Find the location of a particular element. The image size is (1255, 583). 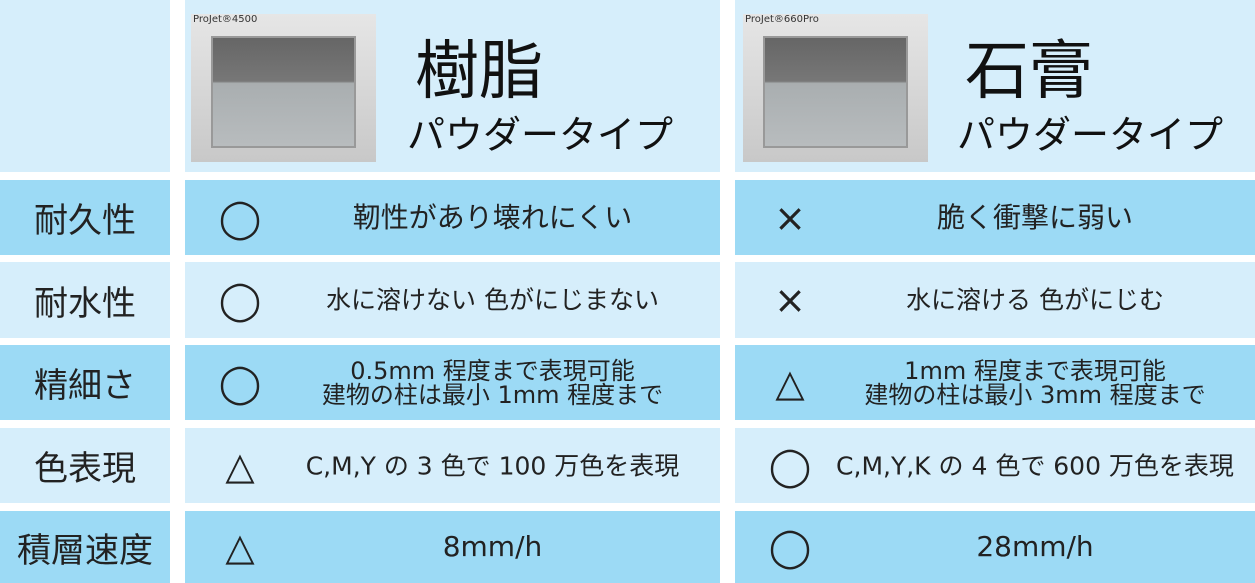

cell-text: 水に溶ける 色がにじむ is located at coordinates (1035, 300).